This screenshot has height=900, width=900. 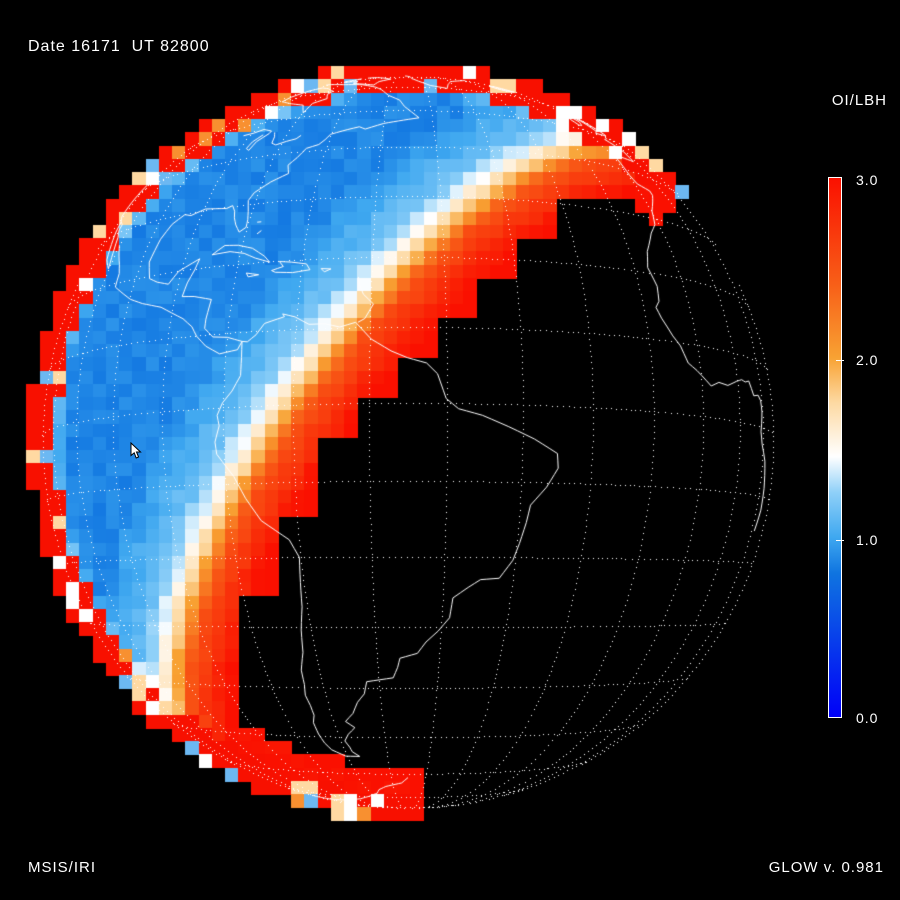 I want to click on colorbar-tick-label-2: 2.0, so click(x=867, y=360).